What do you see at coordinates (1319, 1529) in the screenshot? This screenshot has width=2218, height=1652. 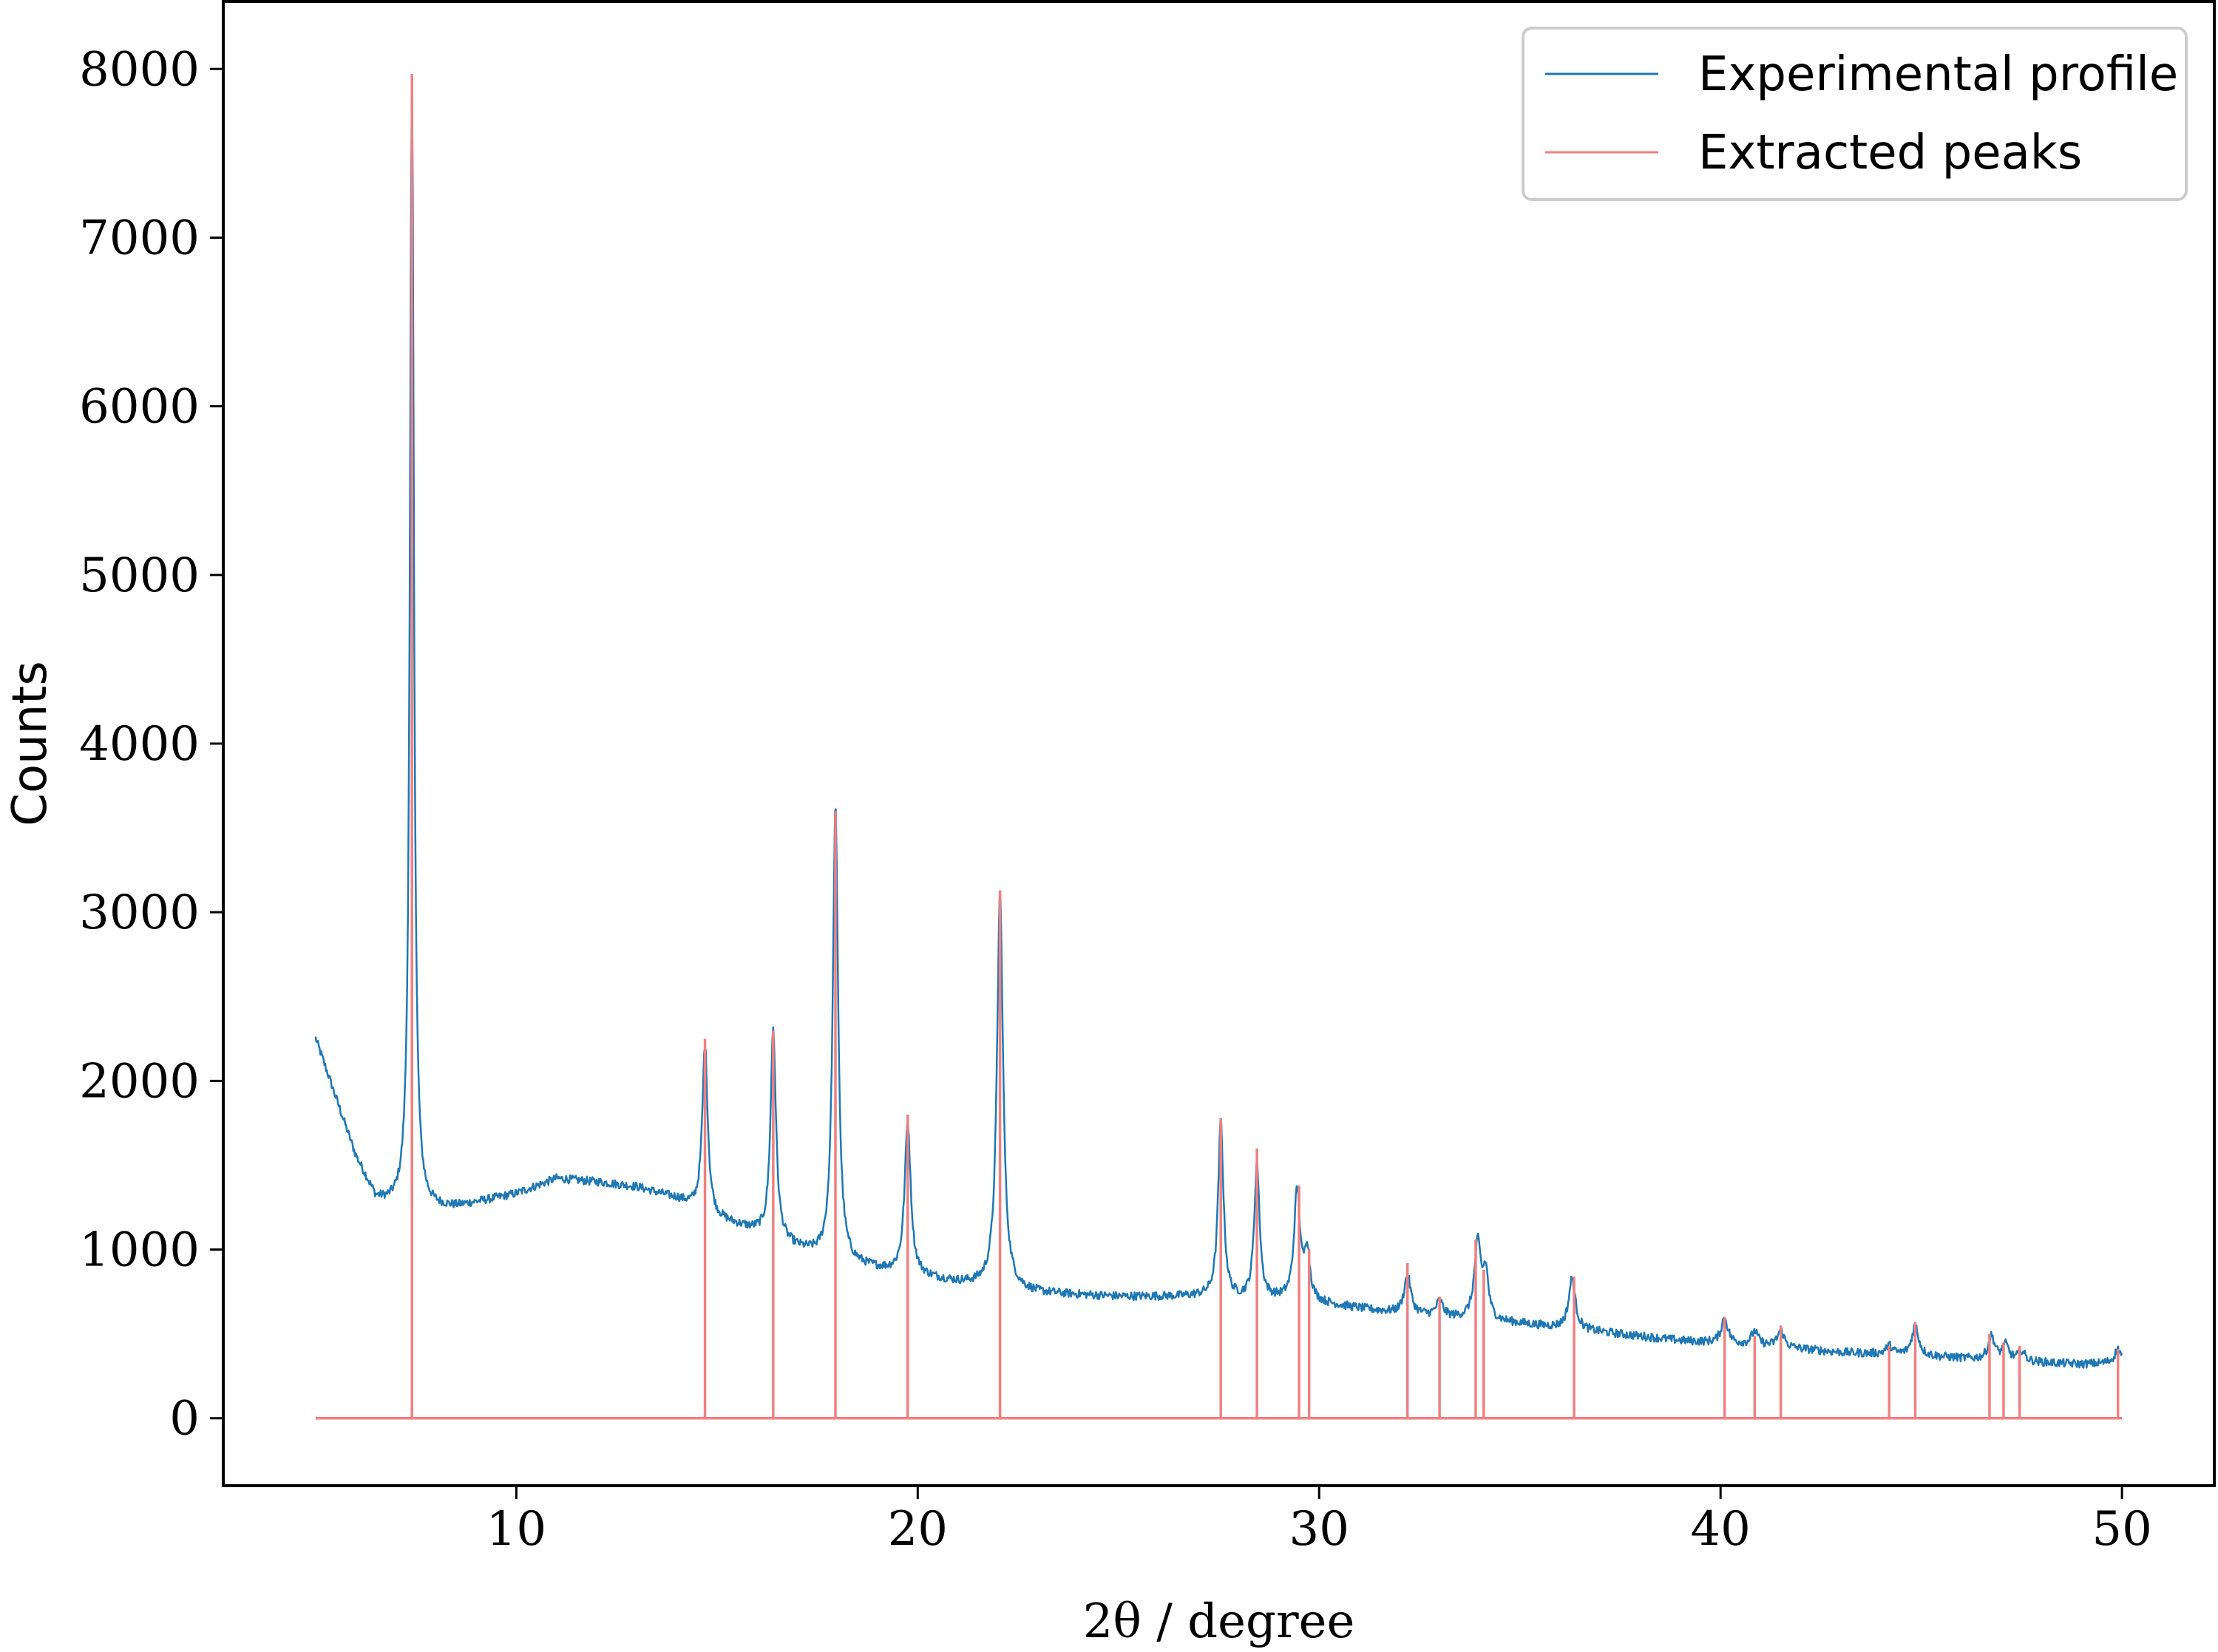 I see `x-tick-label: 30` at bounding box center [1319, 1529].